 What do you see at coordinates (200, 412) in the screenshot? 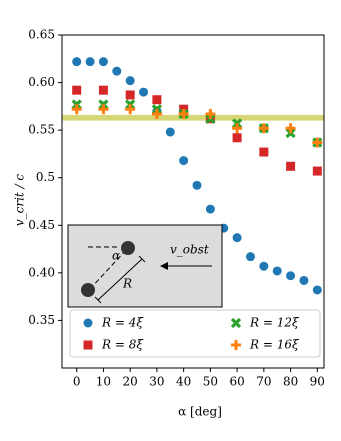
I see `x-axis-label: α [deg]` at bounding box center [200, 412].